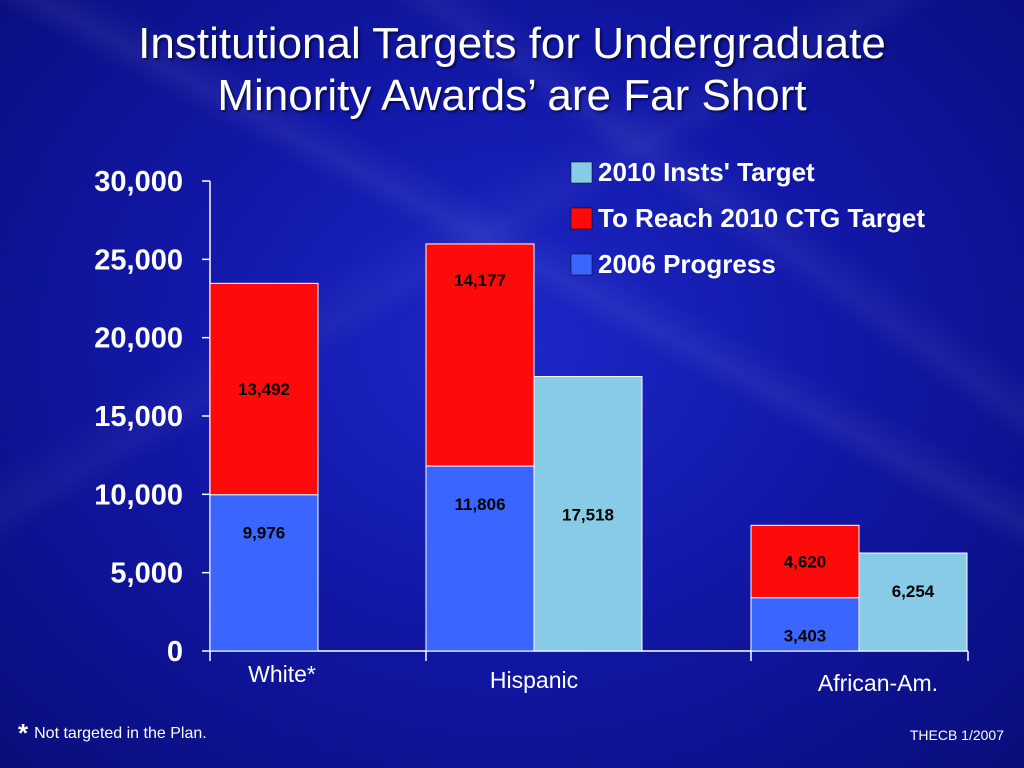 This screenshot has height=768, width=1024. I want to click on data-label-2010-insts-target: 17,518, so click(588, 515).